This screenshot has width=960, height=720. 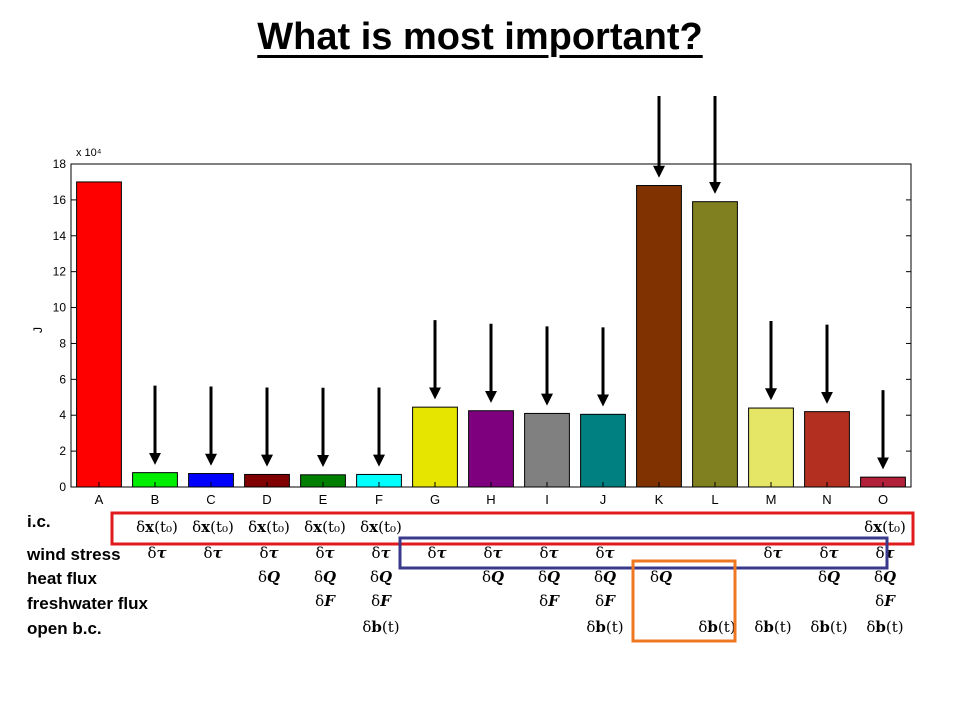 I want to click on forcing-heat-J: δQ, so click(x=605, y=577).